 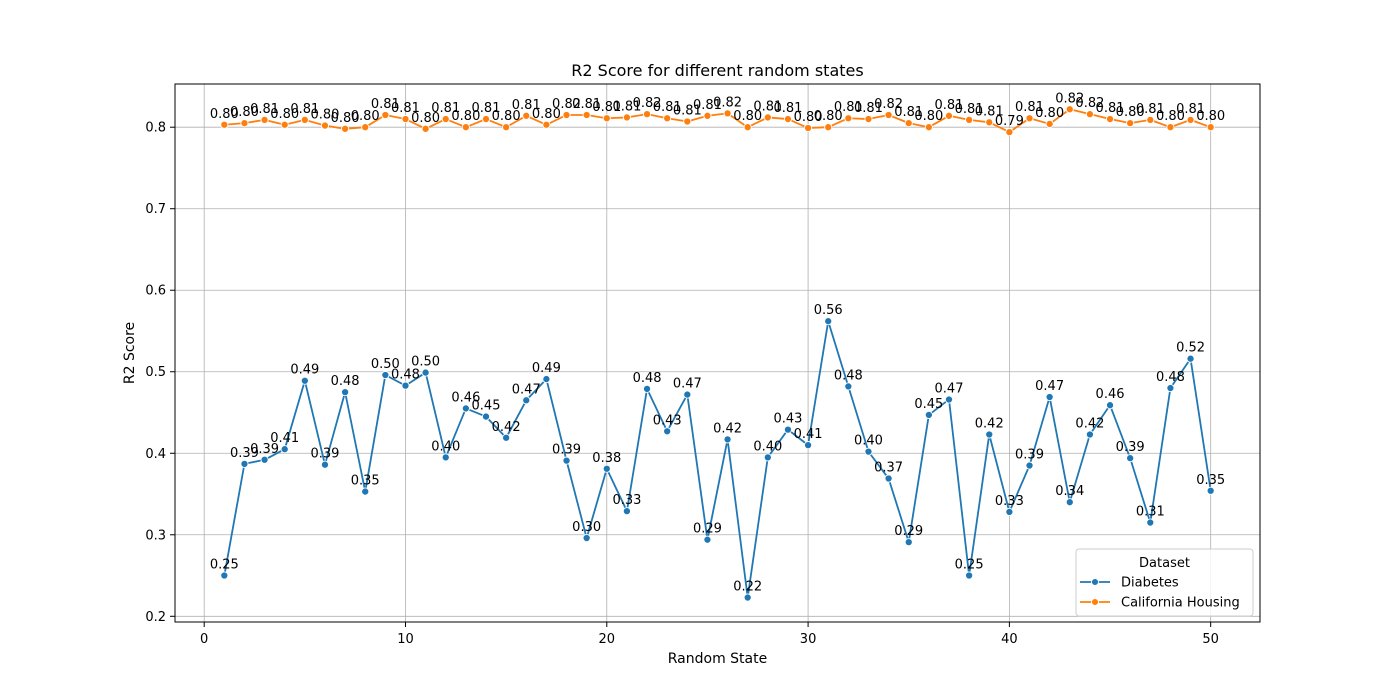 I want to click on x-tick-label: 0, so click(x=204, y=639).